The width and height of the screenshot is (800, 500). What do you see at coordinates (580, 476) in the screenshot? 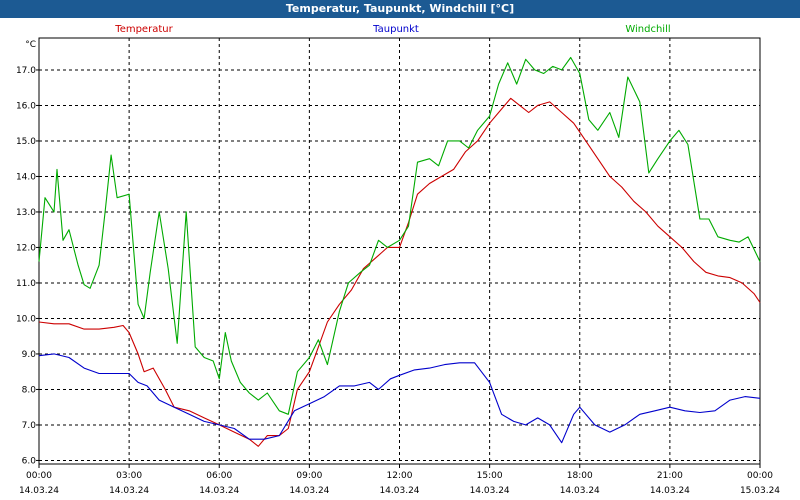
I see `x-tick-time-label: 18:00` at bounding box center [580, 476].